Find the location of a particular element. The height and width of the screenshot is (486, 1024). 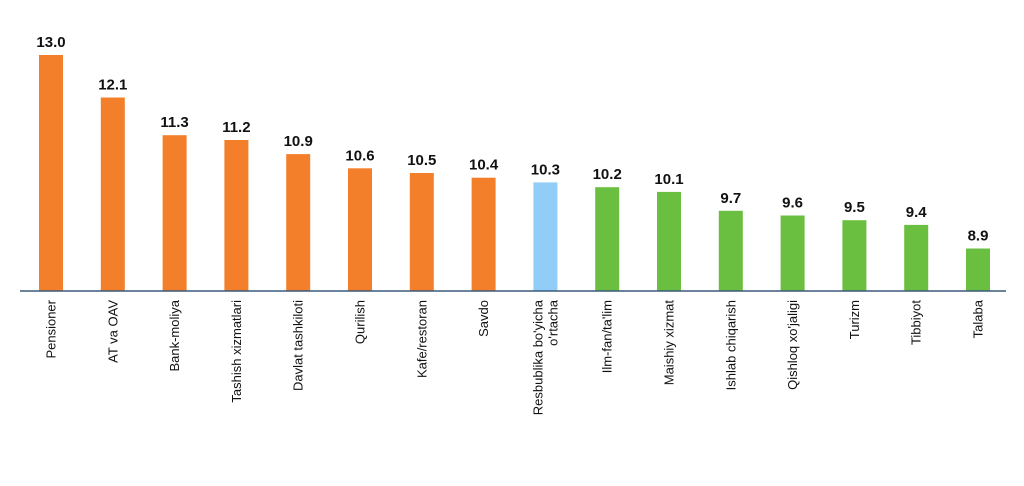

category-label: Tibbiyot is located at coordinates (916, 322).